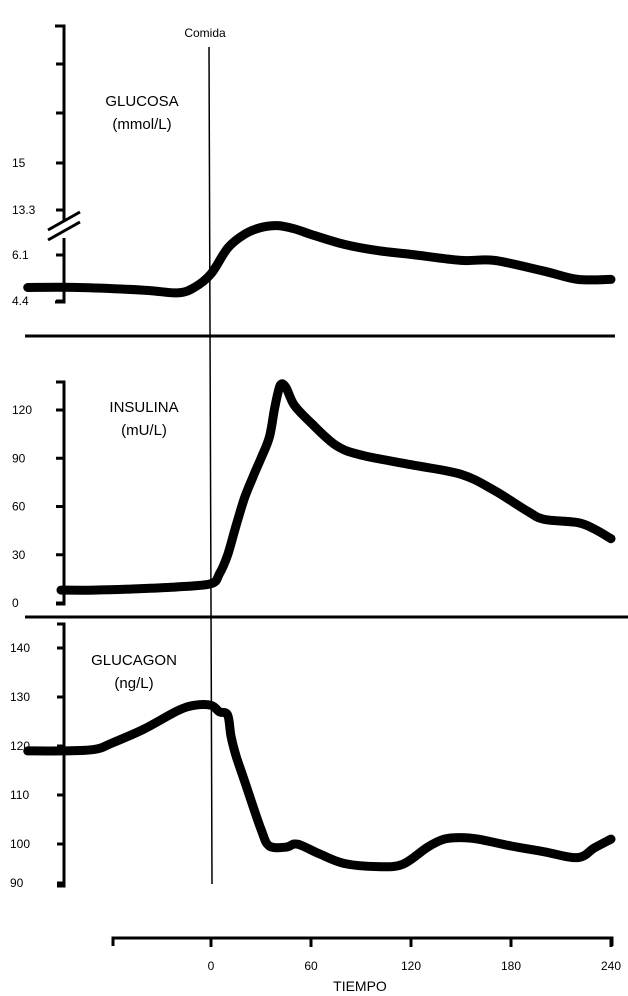 This screenshot has height=996, width=628. I want to click on glucagon-title: GLUCAGON, so click(134, 660).